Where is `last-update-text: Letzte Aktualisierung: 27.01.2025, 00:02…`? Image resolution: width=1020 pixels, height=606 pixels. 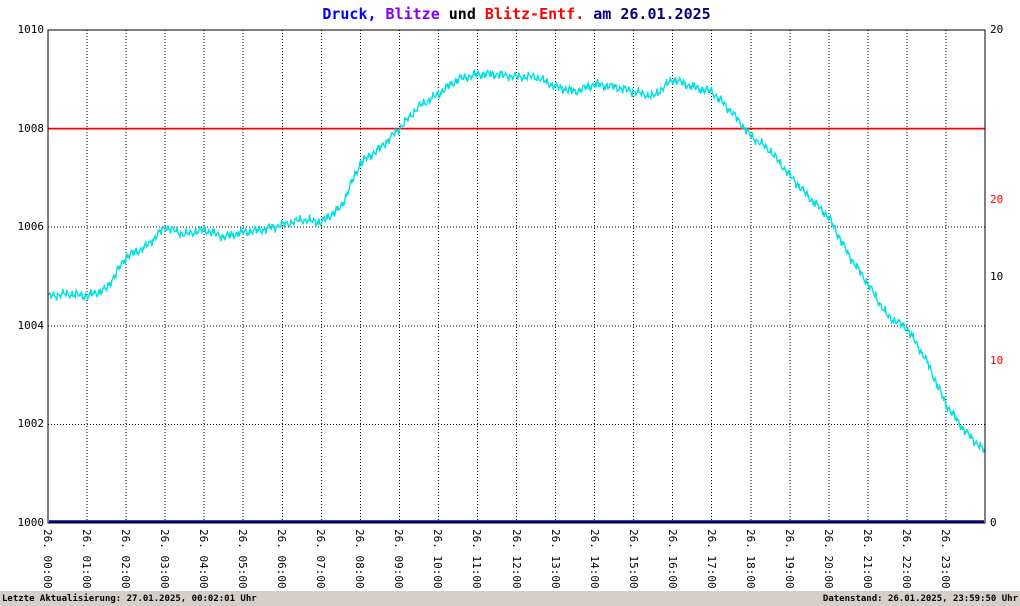 last-update-text: Letzte Aktualisierung: 27.01.2025, 00:02… is located at coordinates (129, 599).